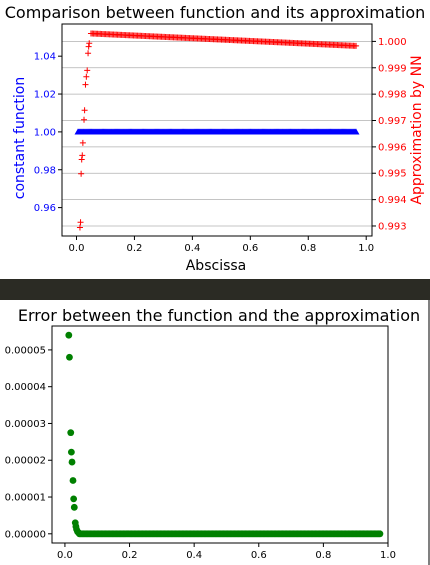 This screenshot has width=430, height=565. I want to click on chart2-x-ticks: 0.0 0.2 0.4 0.6 0.8 1.0, so click(226, 552).